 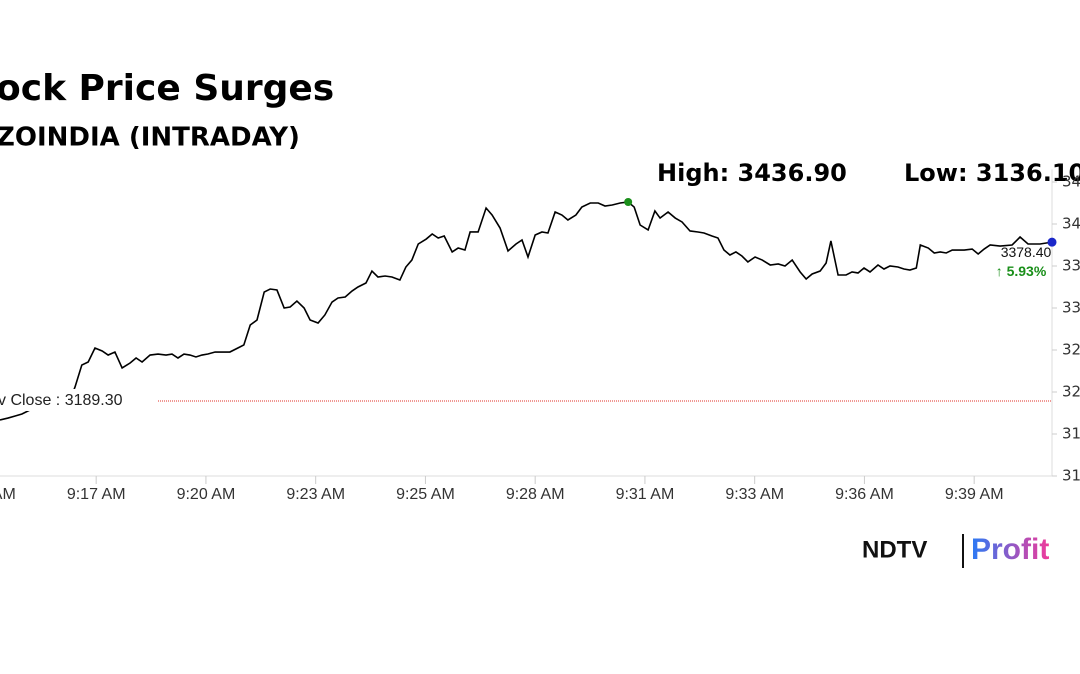 I want to click on prev-close-label: v Close : 3189.30, so click(x=61, y=400).